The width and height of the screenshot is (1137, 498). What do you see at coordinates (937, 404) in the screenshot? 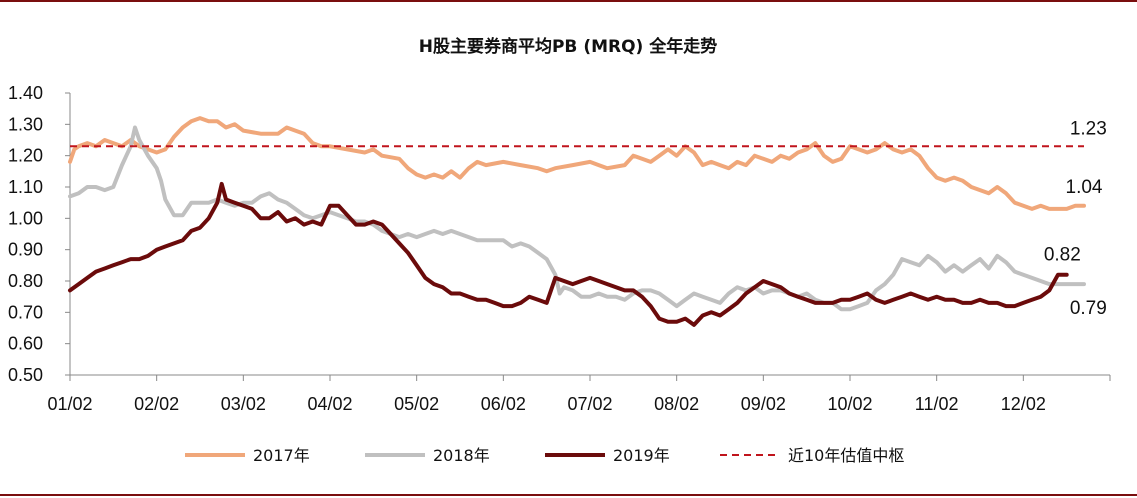
I see `x-tick-label: 11/02` at bounding box center [937, 404].